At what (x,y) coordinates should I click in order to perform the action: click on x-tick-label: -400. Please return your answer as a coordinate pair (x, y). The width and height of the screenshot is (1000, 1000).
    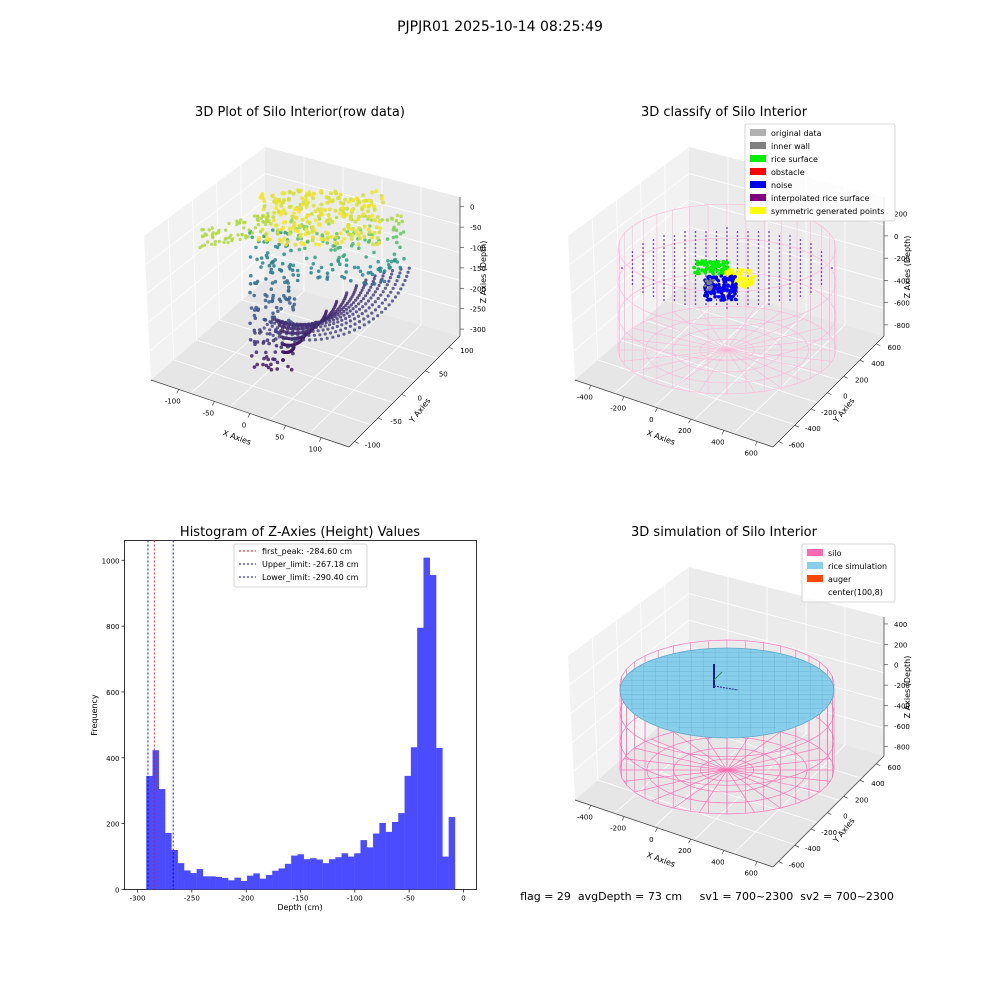
    Looking at the image, I should click on (585, 817).